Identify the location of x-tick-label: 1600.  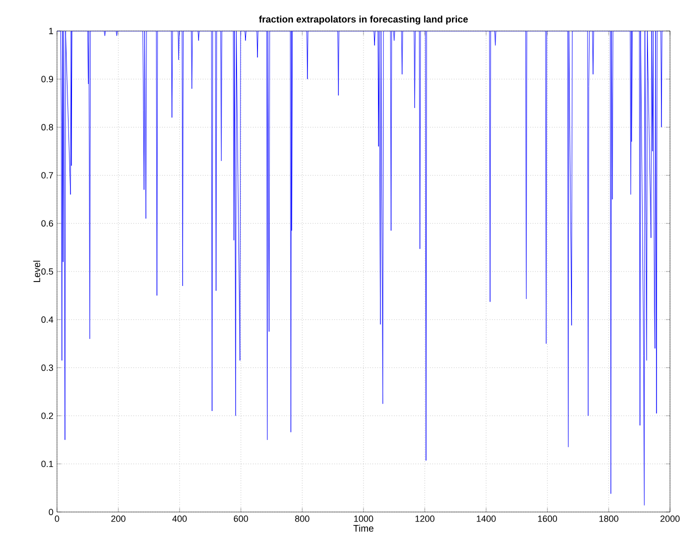
(548, 519).